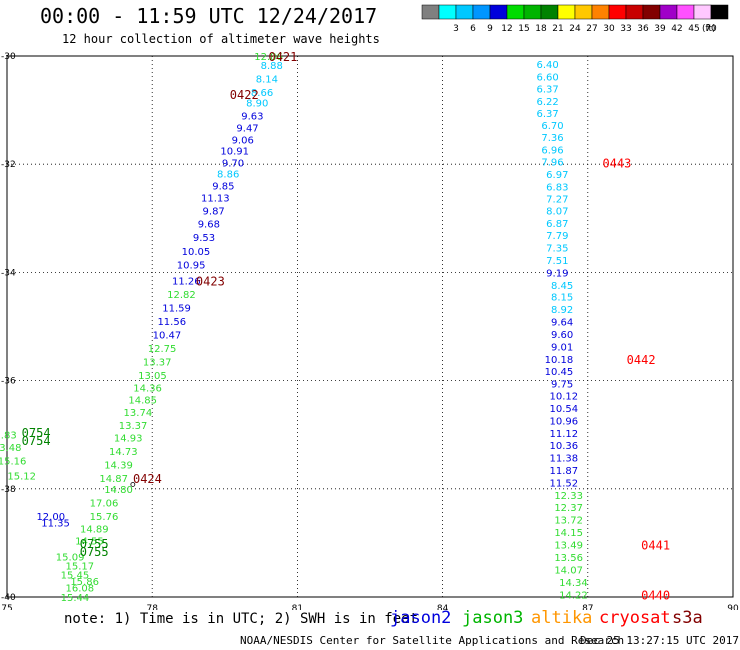  I want to click on wave-height-reading: 7.36, so click(552, 138).